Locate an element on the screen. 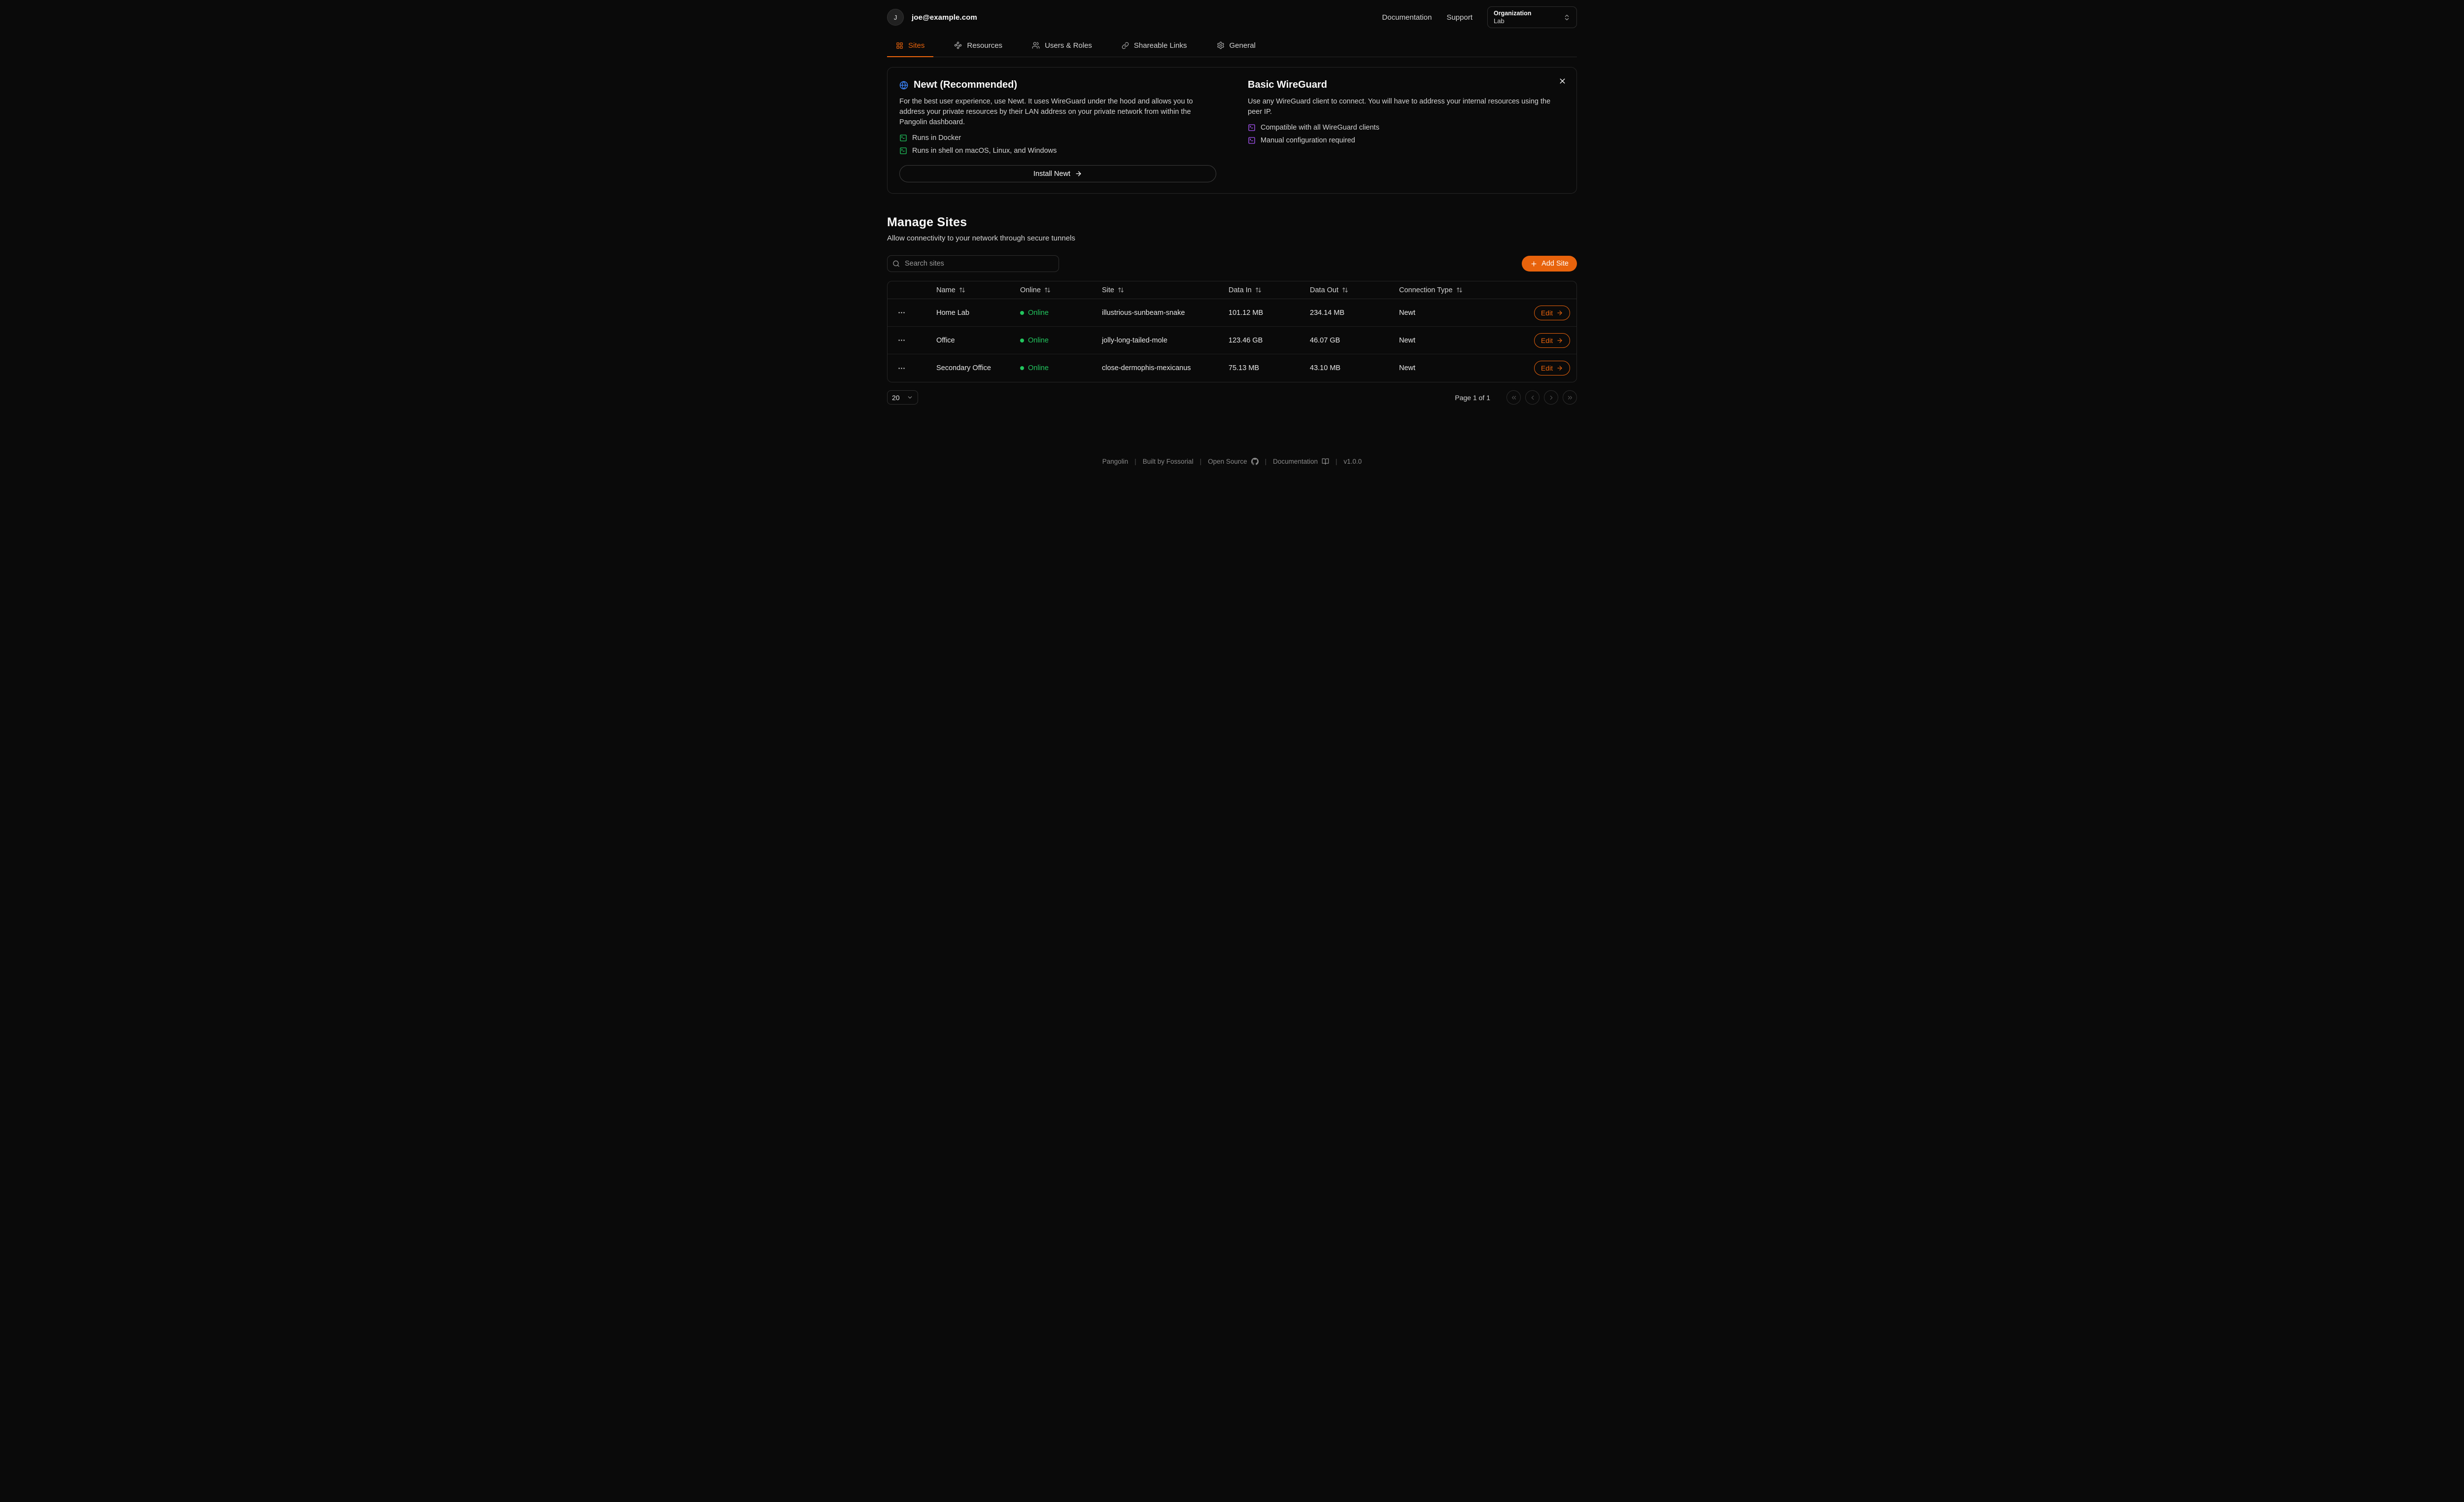  col-connection-type: Connection Type is located at coordinates (1426, 290).